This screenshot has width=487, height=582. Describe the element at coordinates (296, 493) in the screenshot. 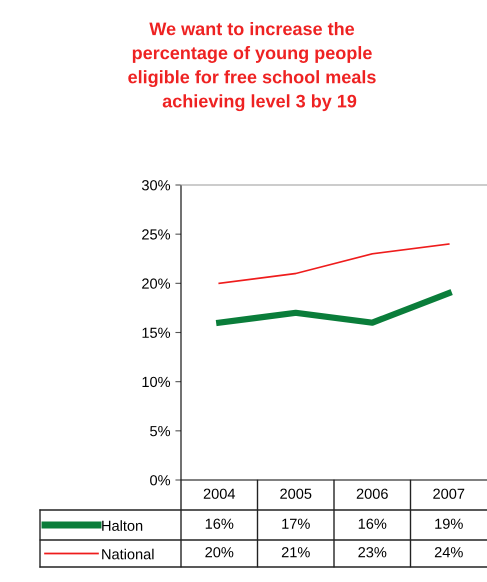

I see `x-tick-label: 2005` at that location.